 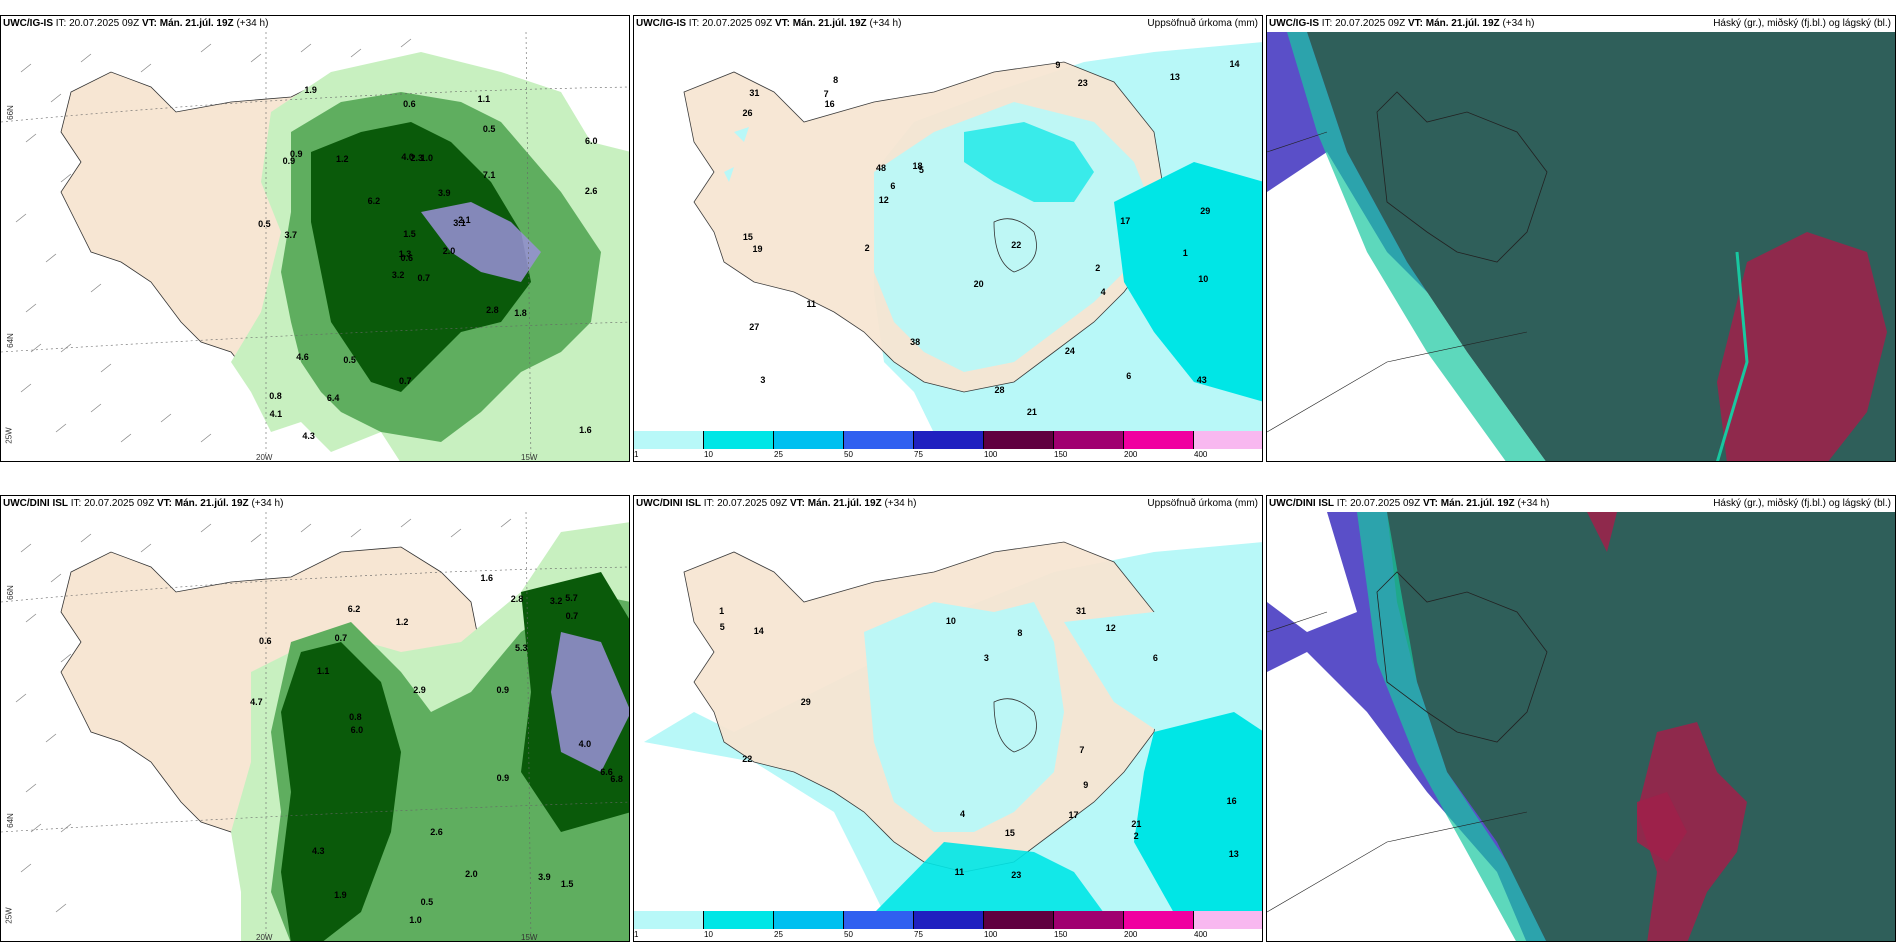 I want to click on colorbar-label: 50, so click(x=848, y=454).